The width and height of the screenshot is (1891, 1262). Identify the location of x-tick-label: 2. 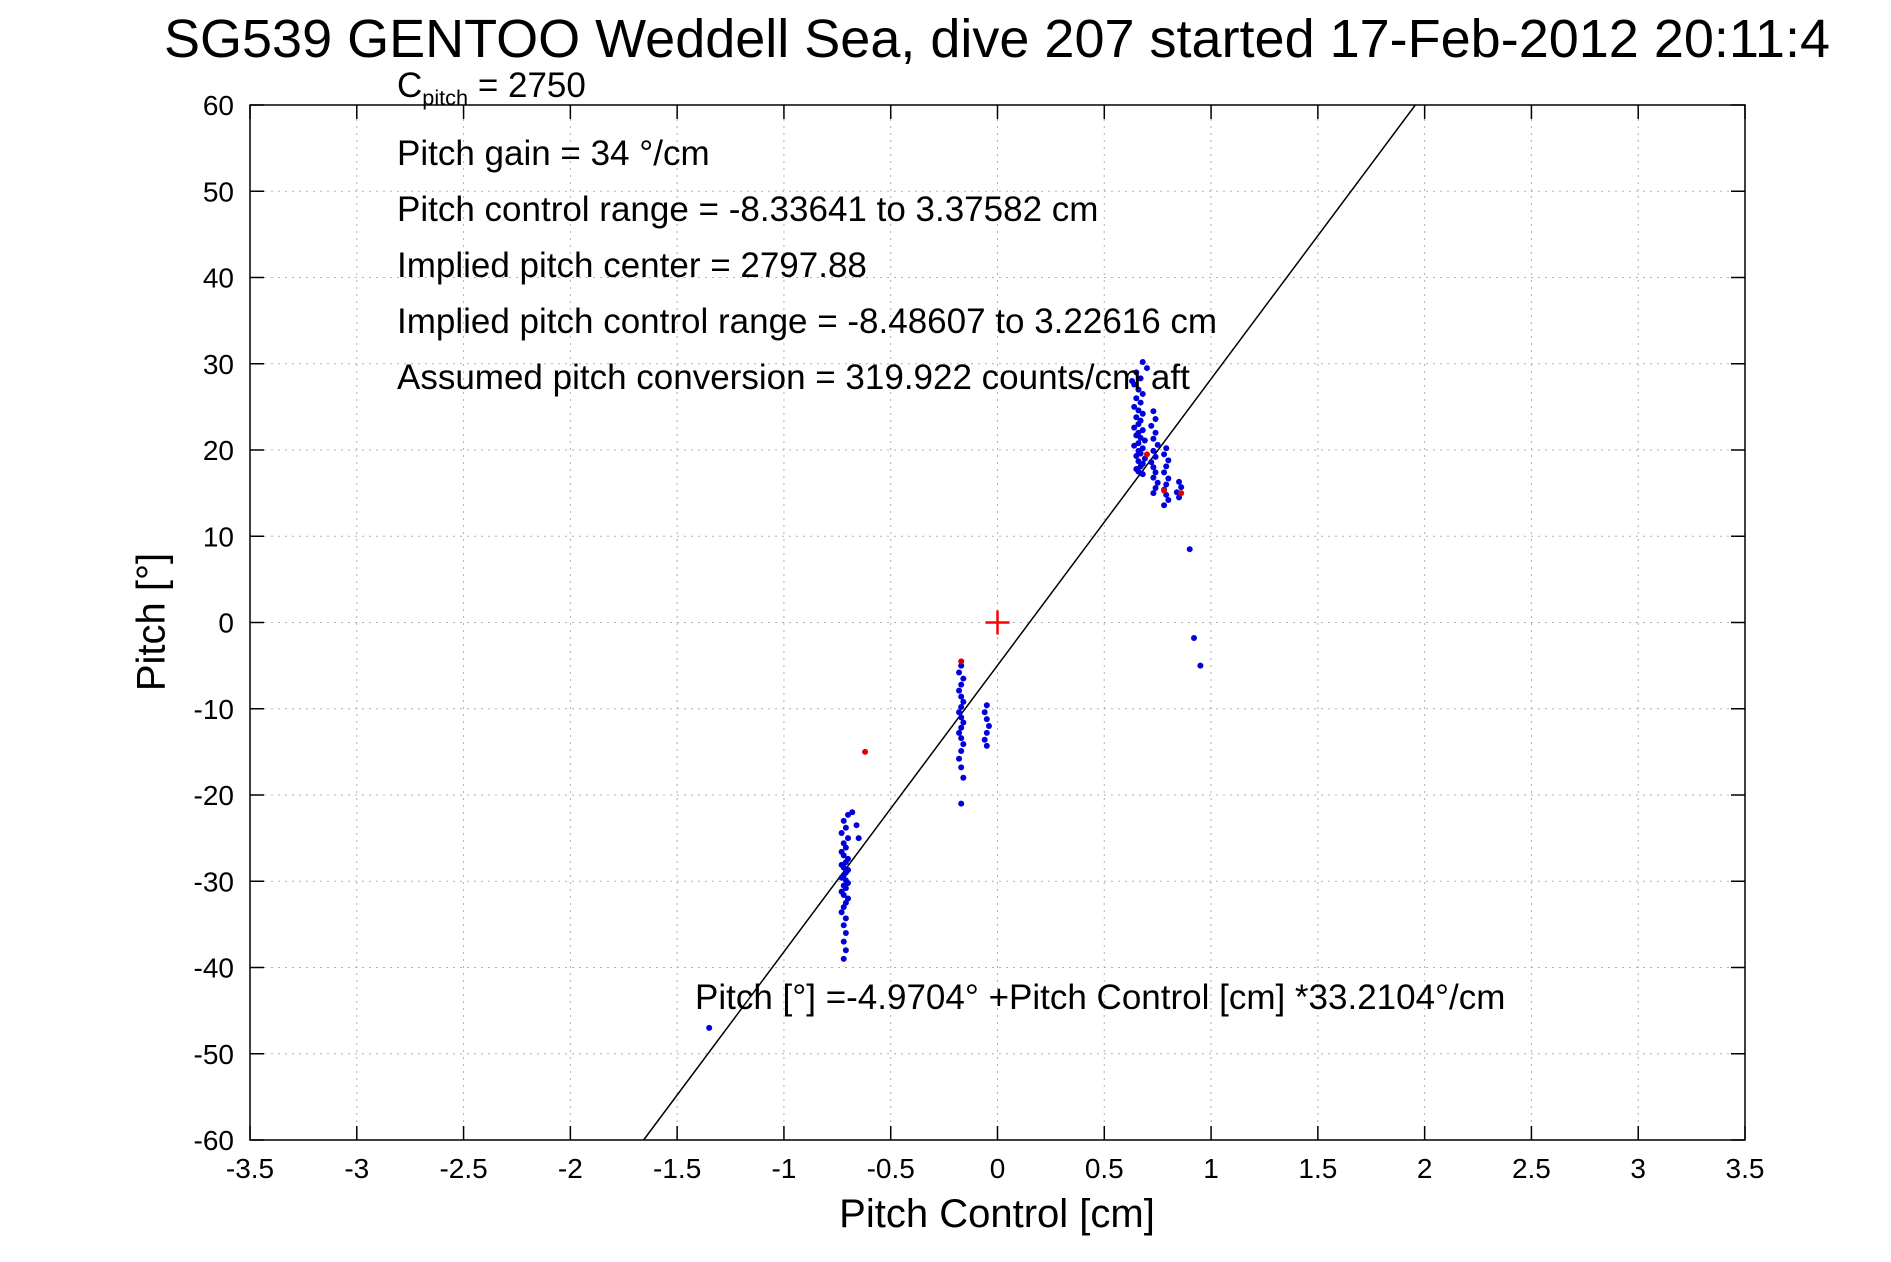
(1425, 1168).